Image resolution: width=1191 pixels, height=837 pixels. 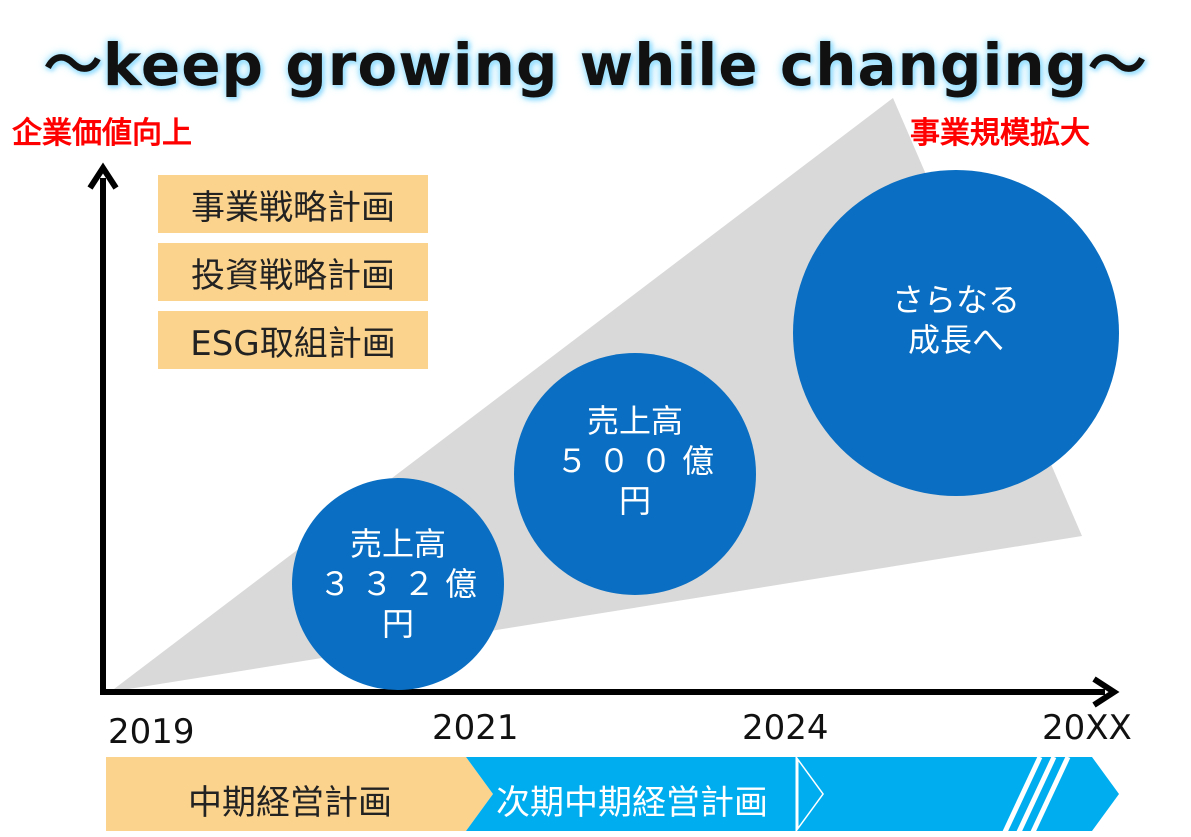 I want to click on plan-box-investment-strategy: 投資戦略計画, so click(x=293, y=272).